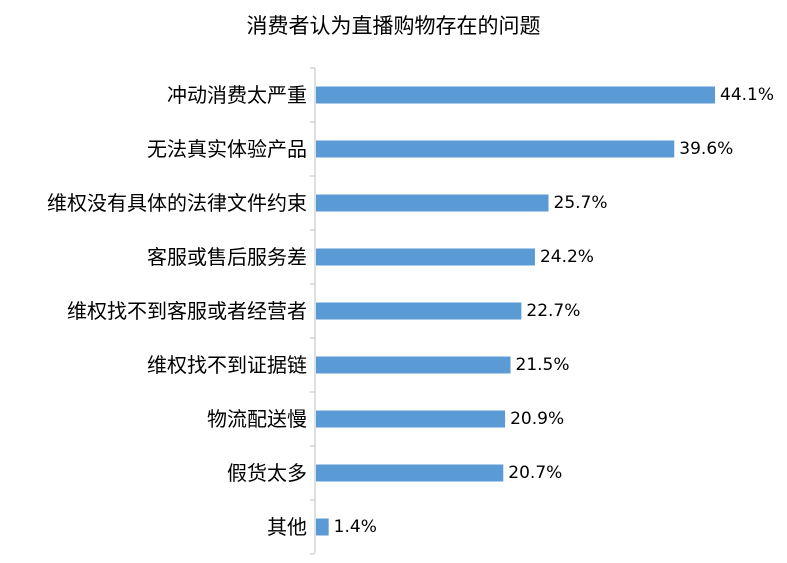 The height and width of the screenshot is (563, 787). Describe the element at coordinates (535, 473) in the screenshot. I see `data-label: 20.7%` at that location.